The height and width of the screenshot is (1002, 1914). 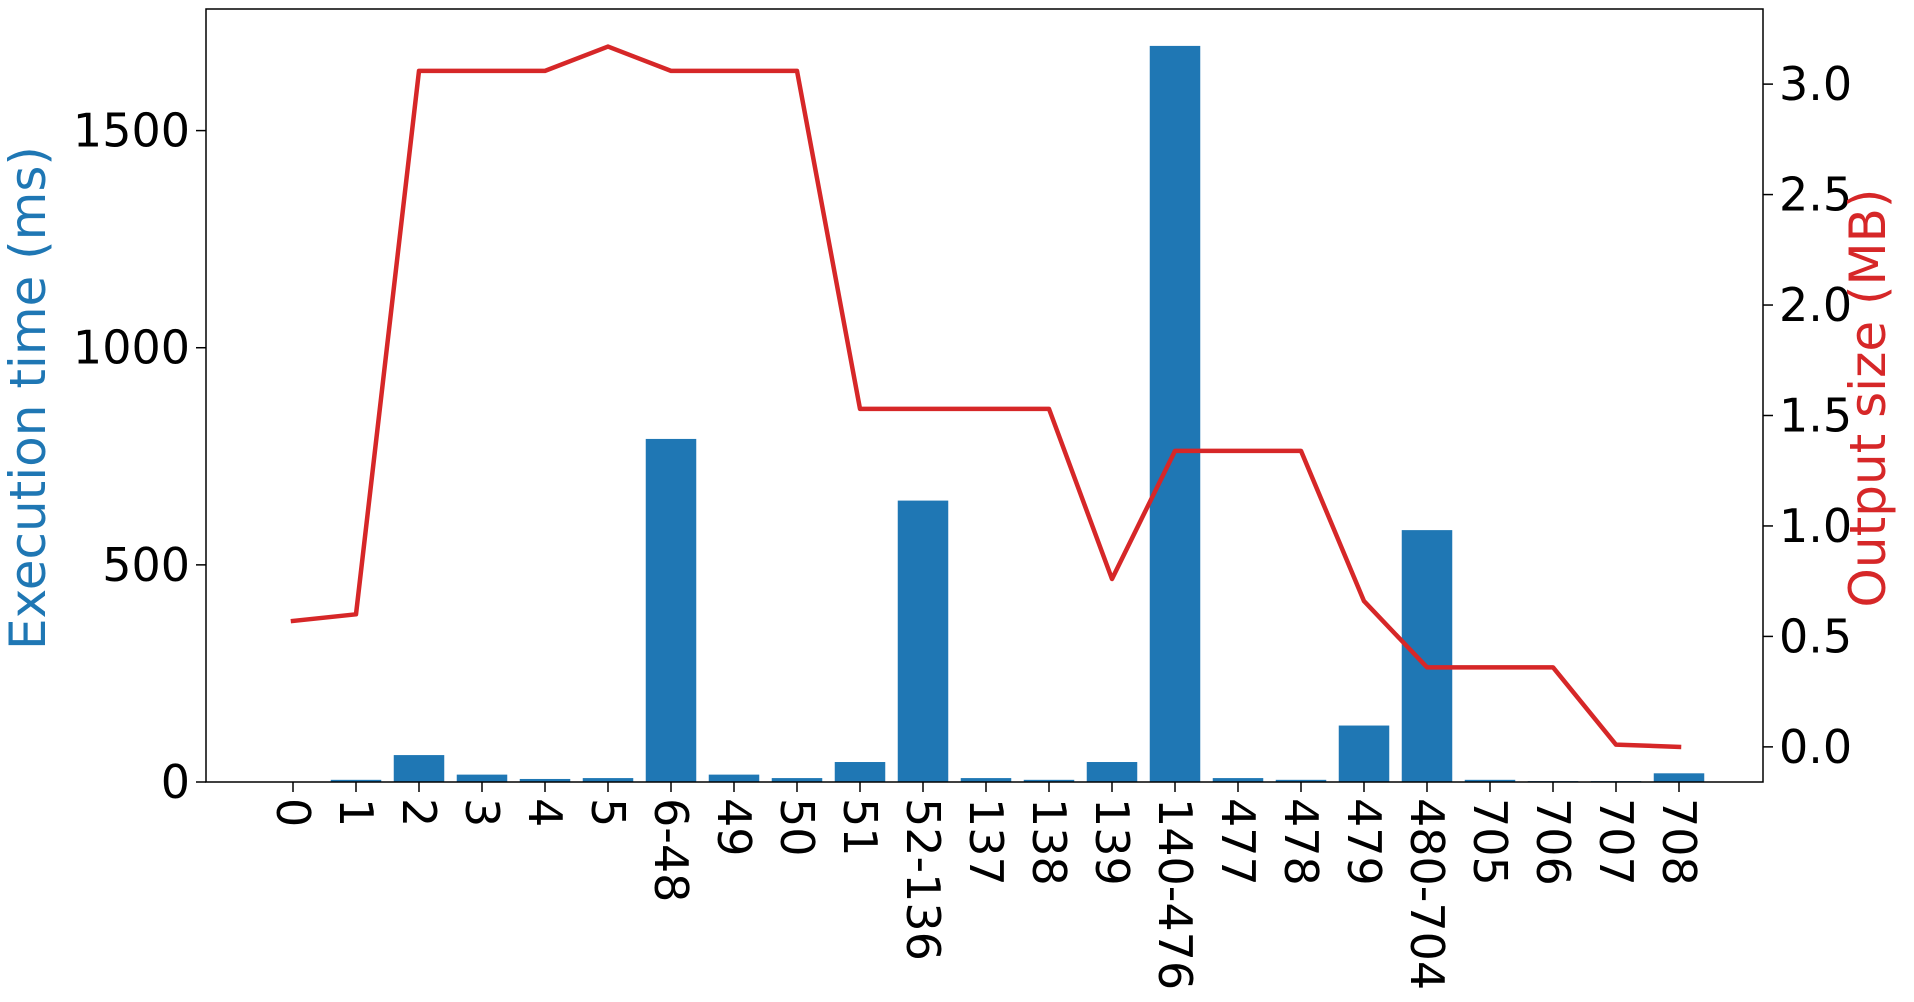 I want to click on x-tick-label: 477, so click(x=1238, y=842).